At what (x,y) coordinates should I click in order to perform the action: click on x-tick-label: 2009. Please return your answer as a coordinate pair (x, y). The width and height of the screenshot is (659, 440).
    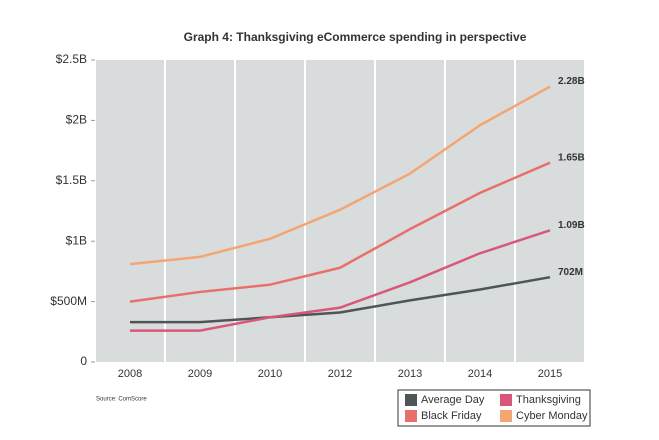
    Looking at the image, I should click on (200, 374).